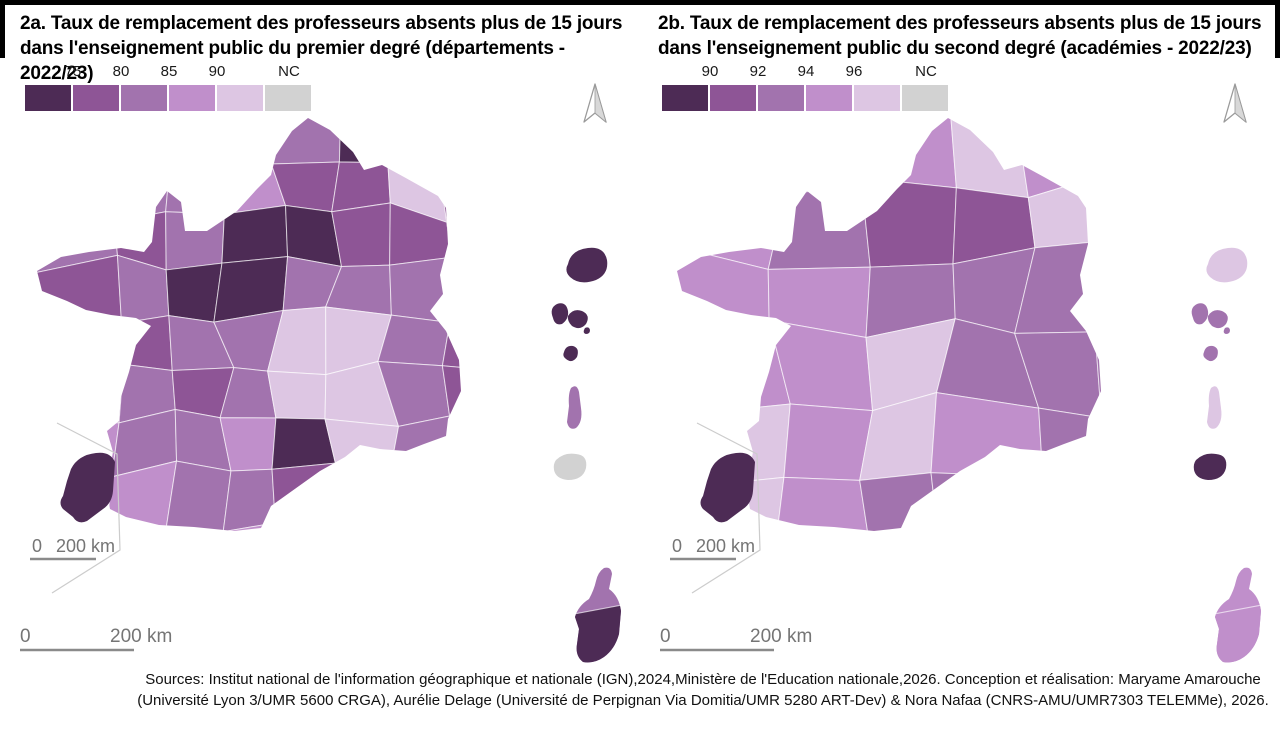 This screenshot has height=753, width=1280. I want to click on legend-left: 75 80 85 90 NC, so click(175, 88).